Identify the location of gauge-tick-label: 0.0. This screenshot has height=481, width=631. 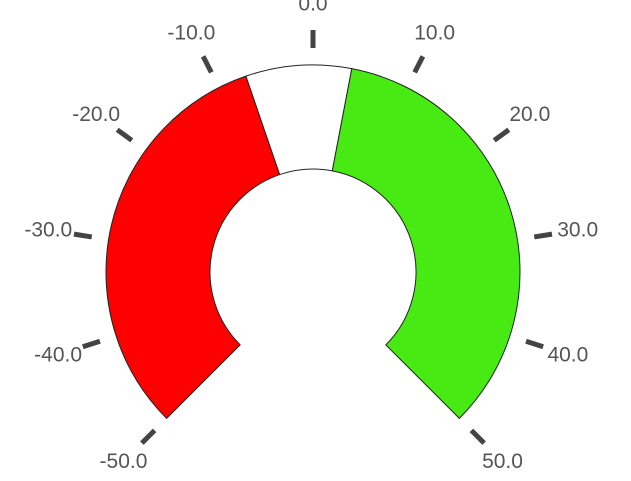
(312, 8).